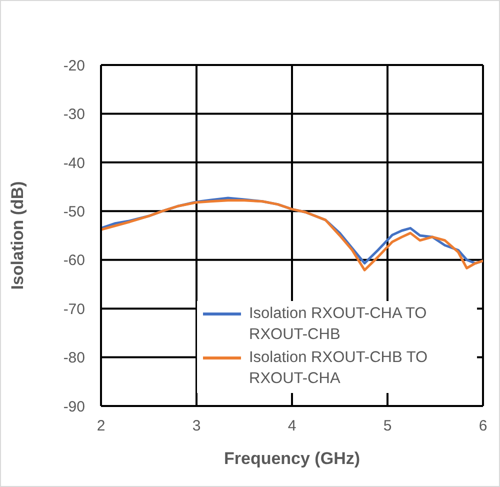 Image resolution: width=500 pixels, height=487 pixels. What do you see at coordinates (74, 407) in the screenshot?
I see `y-tick-label: -90` at bounding box center [74, 407].